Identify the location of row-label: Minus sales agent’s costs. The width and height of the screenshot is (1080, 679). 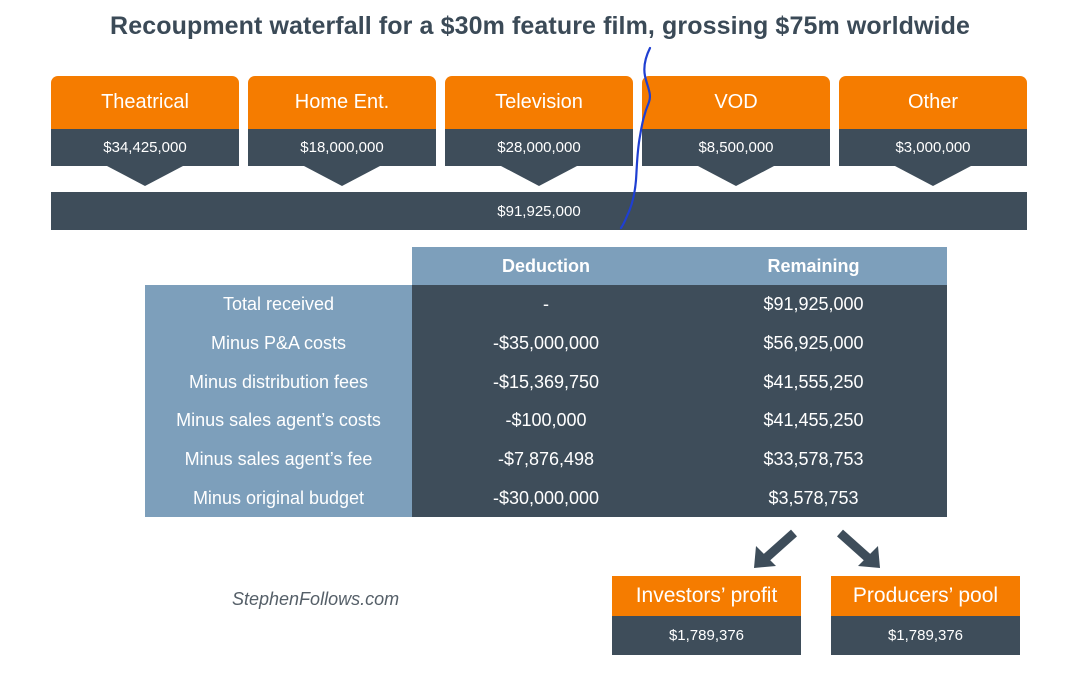
(278, 420).